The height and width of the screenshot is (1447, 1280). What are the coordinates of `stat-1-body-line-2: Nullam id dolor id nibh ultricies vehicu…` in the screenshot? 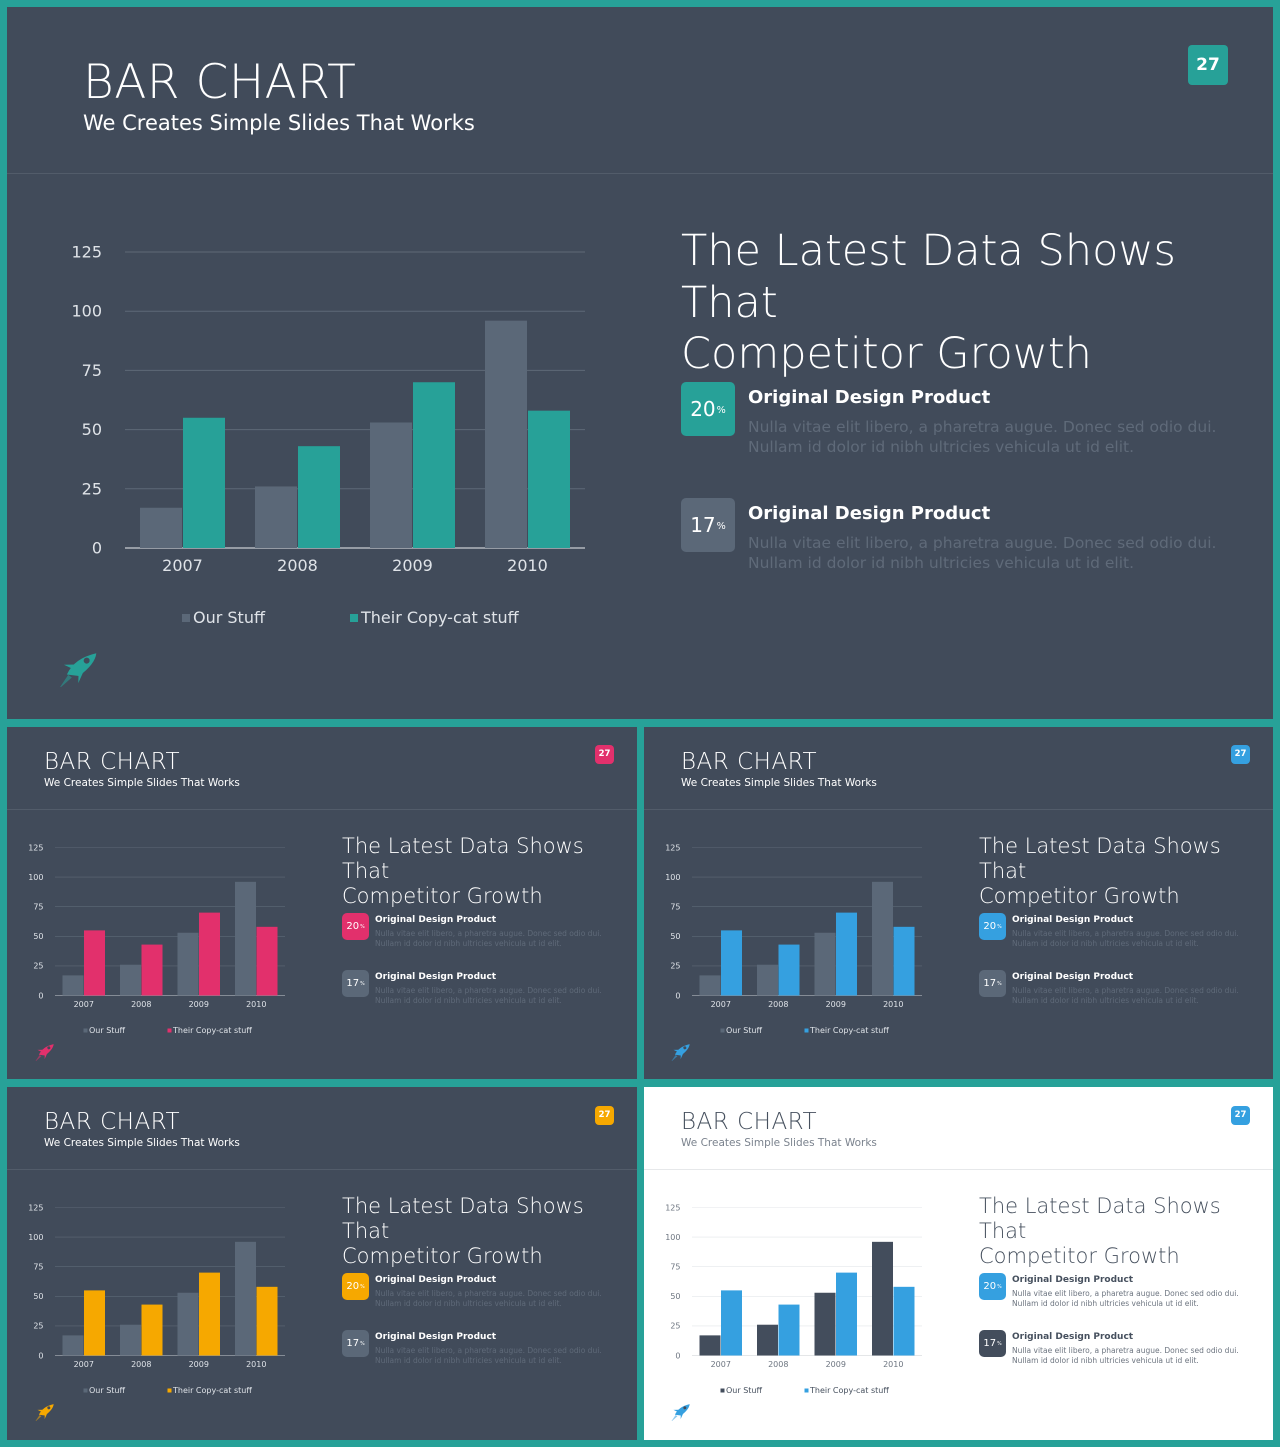 It's located at (468, 943).